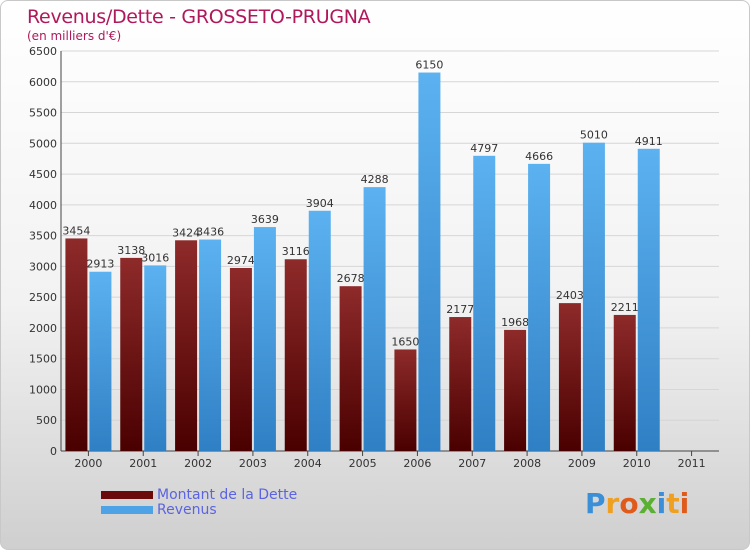 Image resolution: width=750 pixels, height=550 pixels. I want to click on x-tick-label: 2003, so click(253, 463).